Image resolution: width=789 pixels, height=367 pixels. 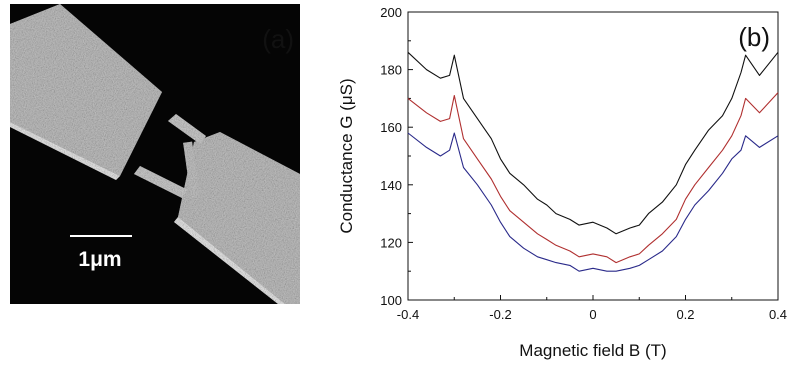 I want to click on upper-finger, so click(x=187, y=129).